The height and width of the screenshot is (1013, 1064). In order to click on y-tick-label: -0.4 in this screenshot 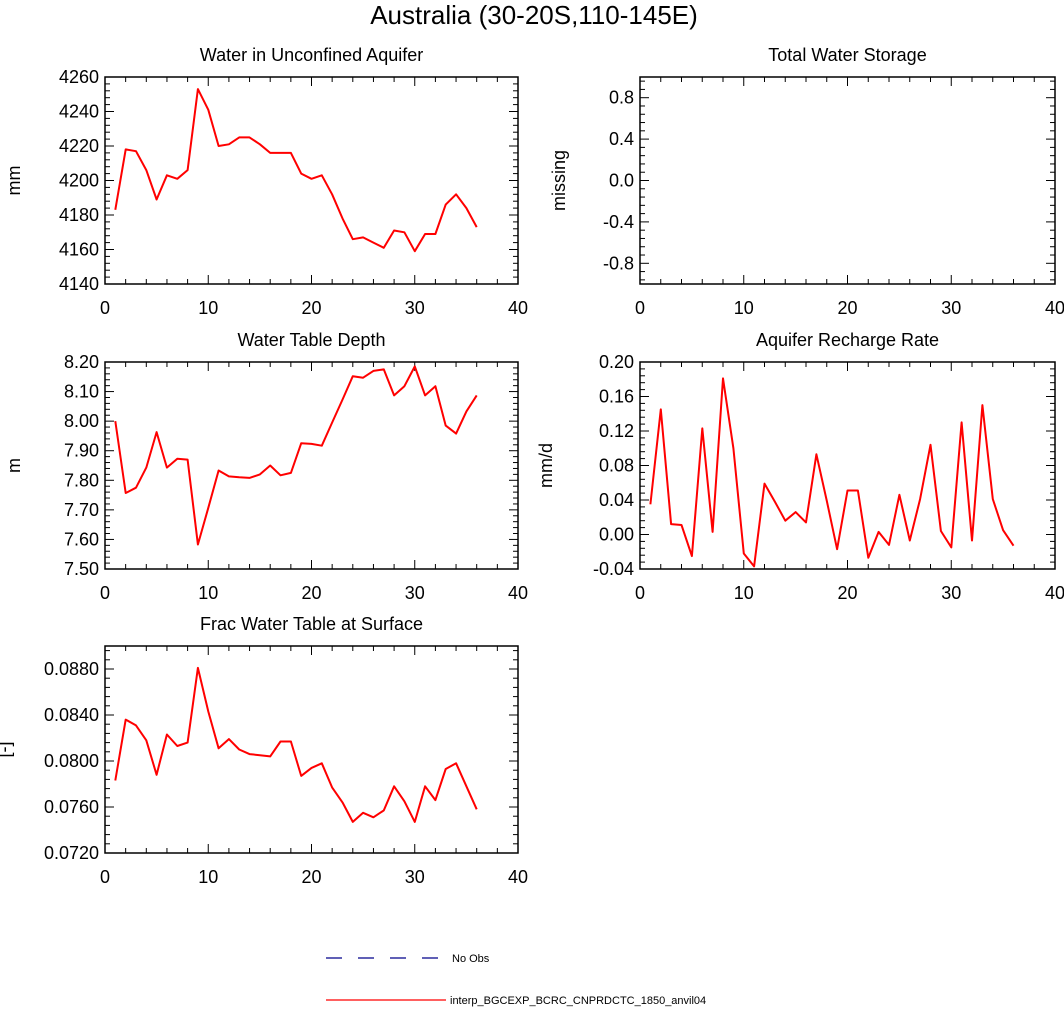, I will do `click(618, 222)`.